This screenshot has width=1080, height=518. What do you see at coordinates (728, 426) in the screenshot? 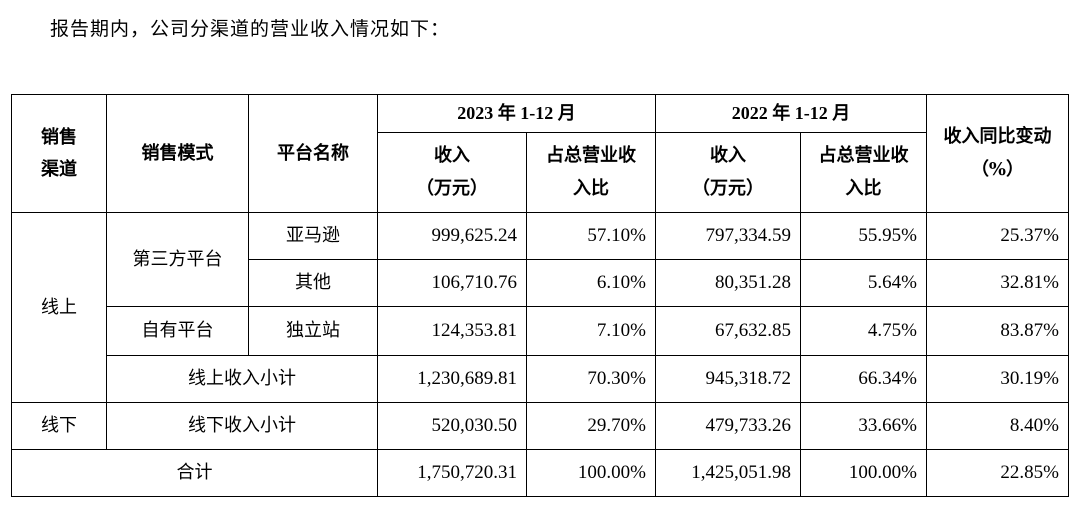
I see `cell-revenue-2022: 479,733.26` at bounding box center [728, 426].